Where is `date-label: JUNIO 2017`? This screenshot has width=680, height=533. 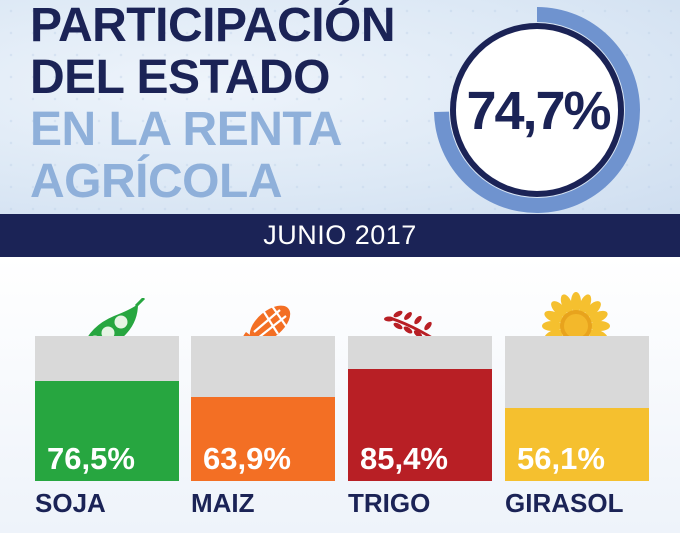
date-label: JUNIO 2017 is located at coordinates (340, 235).